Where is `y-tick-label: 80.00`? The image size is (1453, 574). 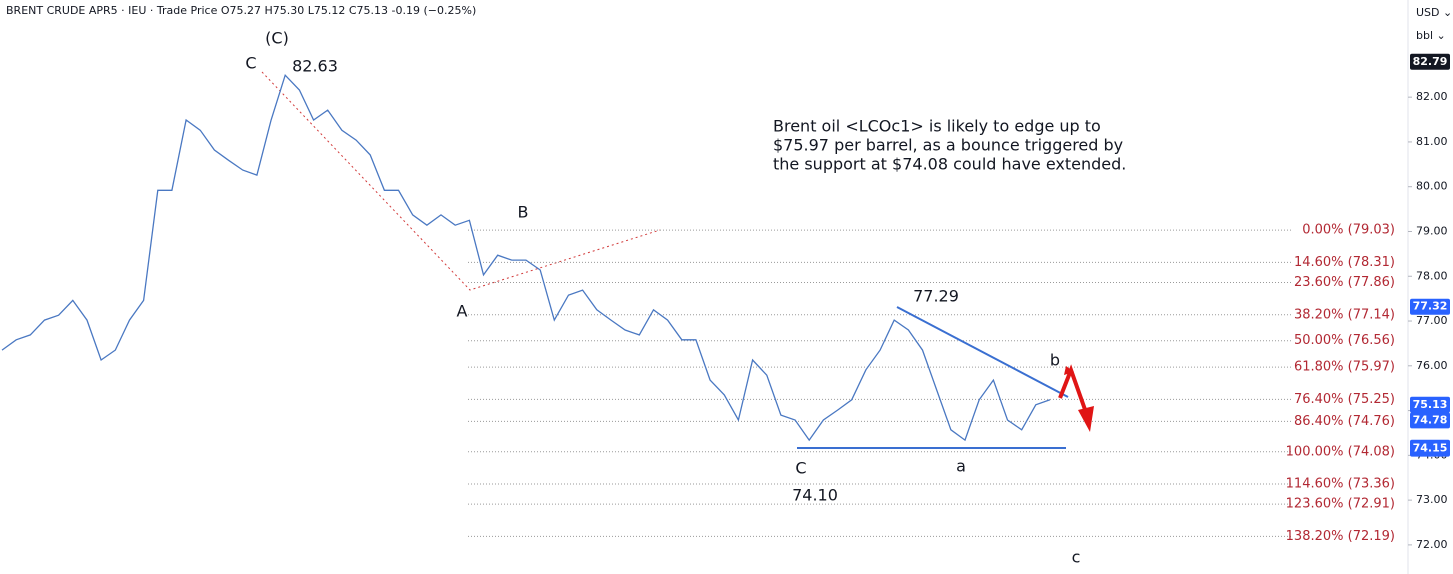
y-tick-label: 80.00 is located at coordinates (1432, 186).